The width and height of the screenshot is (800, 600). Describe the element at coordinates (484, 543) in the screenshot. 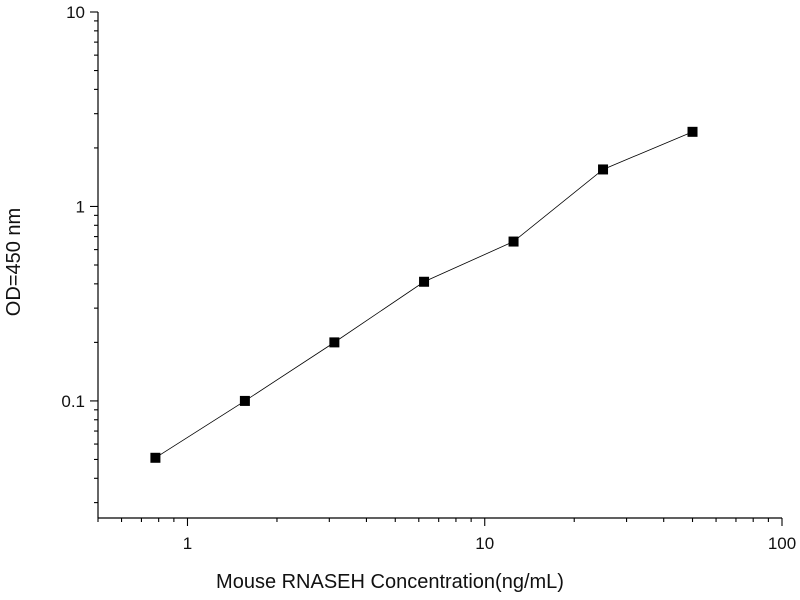

I see `x-tick-label: 10` at that location.